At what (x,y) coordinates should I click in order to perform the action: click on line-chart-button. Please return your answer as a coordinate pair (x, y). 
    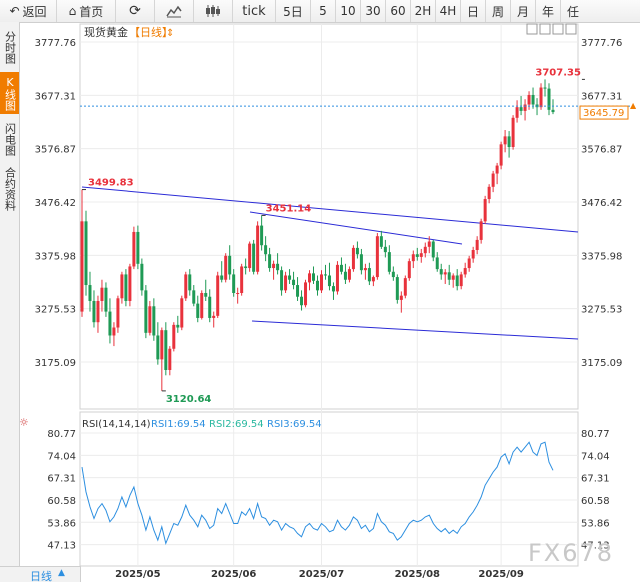
    Looking at the image, I should click on (174, 11).